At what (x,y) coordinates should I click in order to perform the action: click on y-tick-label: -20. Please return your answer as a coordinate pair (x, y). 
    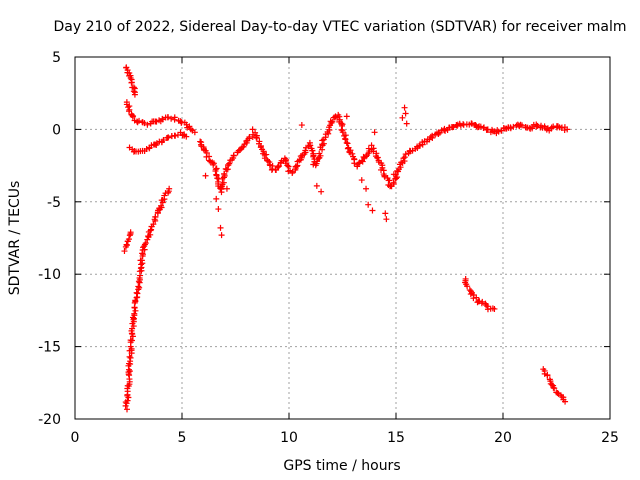
    Looking at the image, I should click on (49, 420).